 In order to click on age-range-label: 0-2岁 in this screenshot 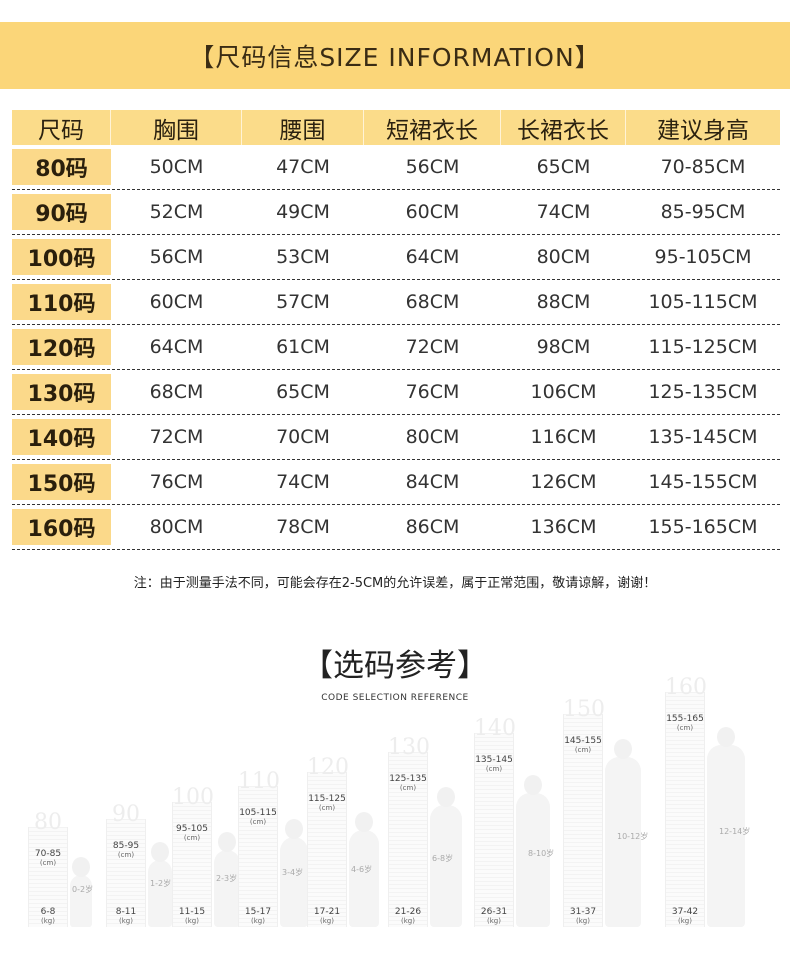, I will do `click(83, 889)`.